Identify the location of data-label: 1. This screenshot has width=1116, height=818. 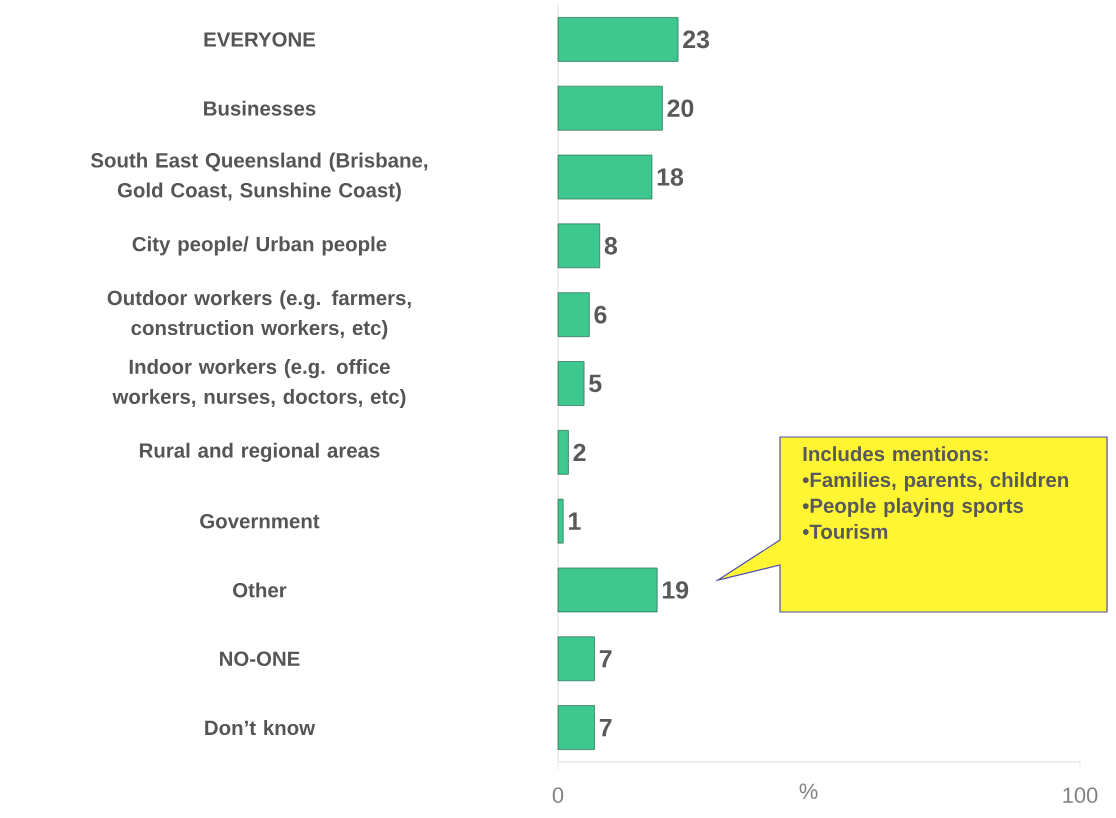
(574, 521).